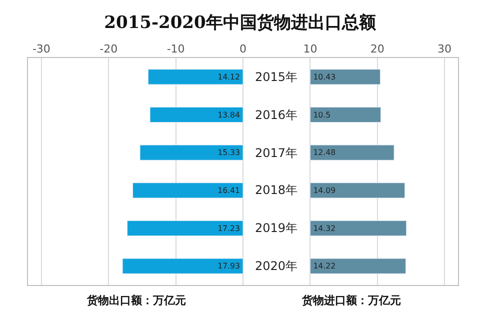 Image resolution: width=480 pixels, height=325 pixels. Describe the element at coordinates (276, 77) in the screenshot. I see `y-tick-label: 2015年` at that location.